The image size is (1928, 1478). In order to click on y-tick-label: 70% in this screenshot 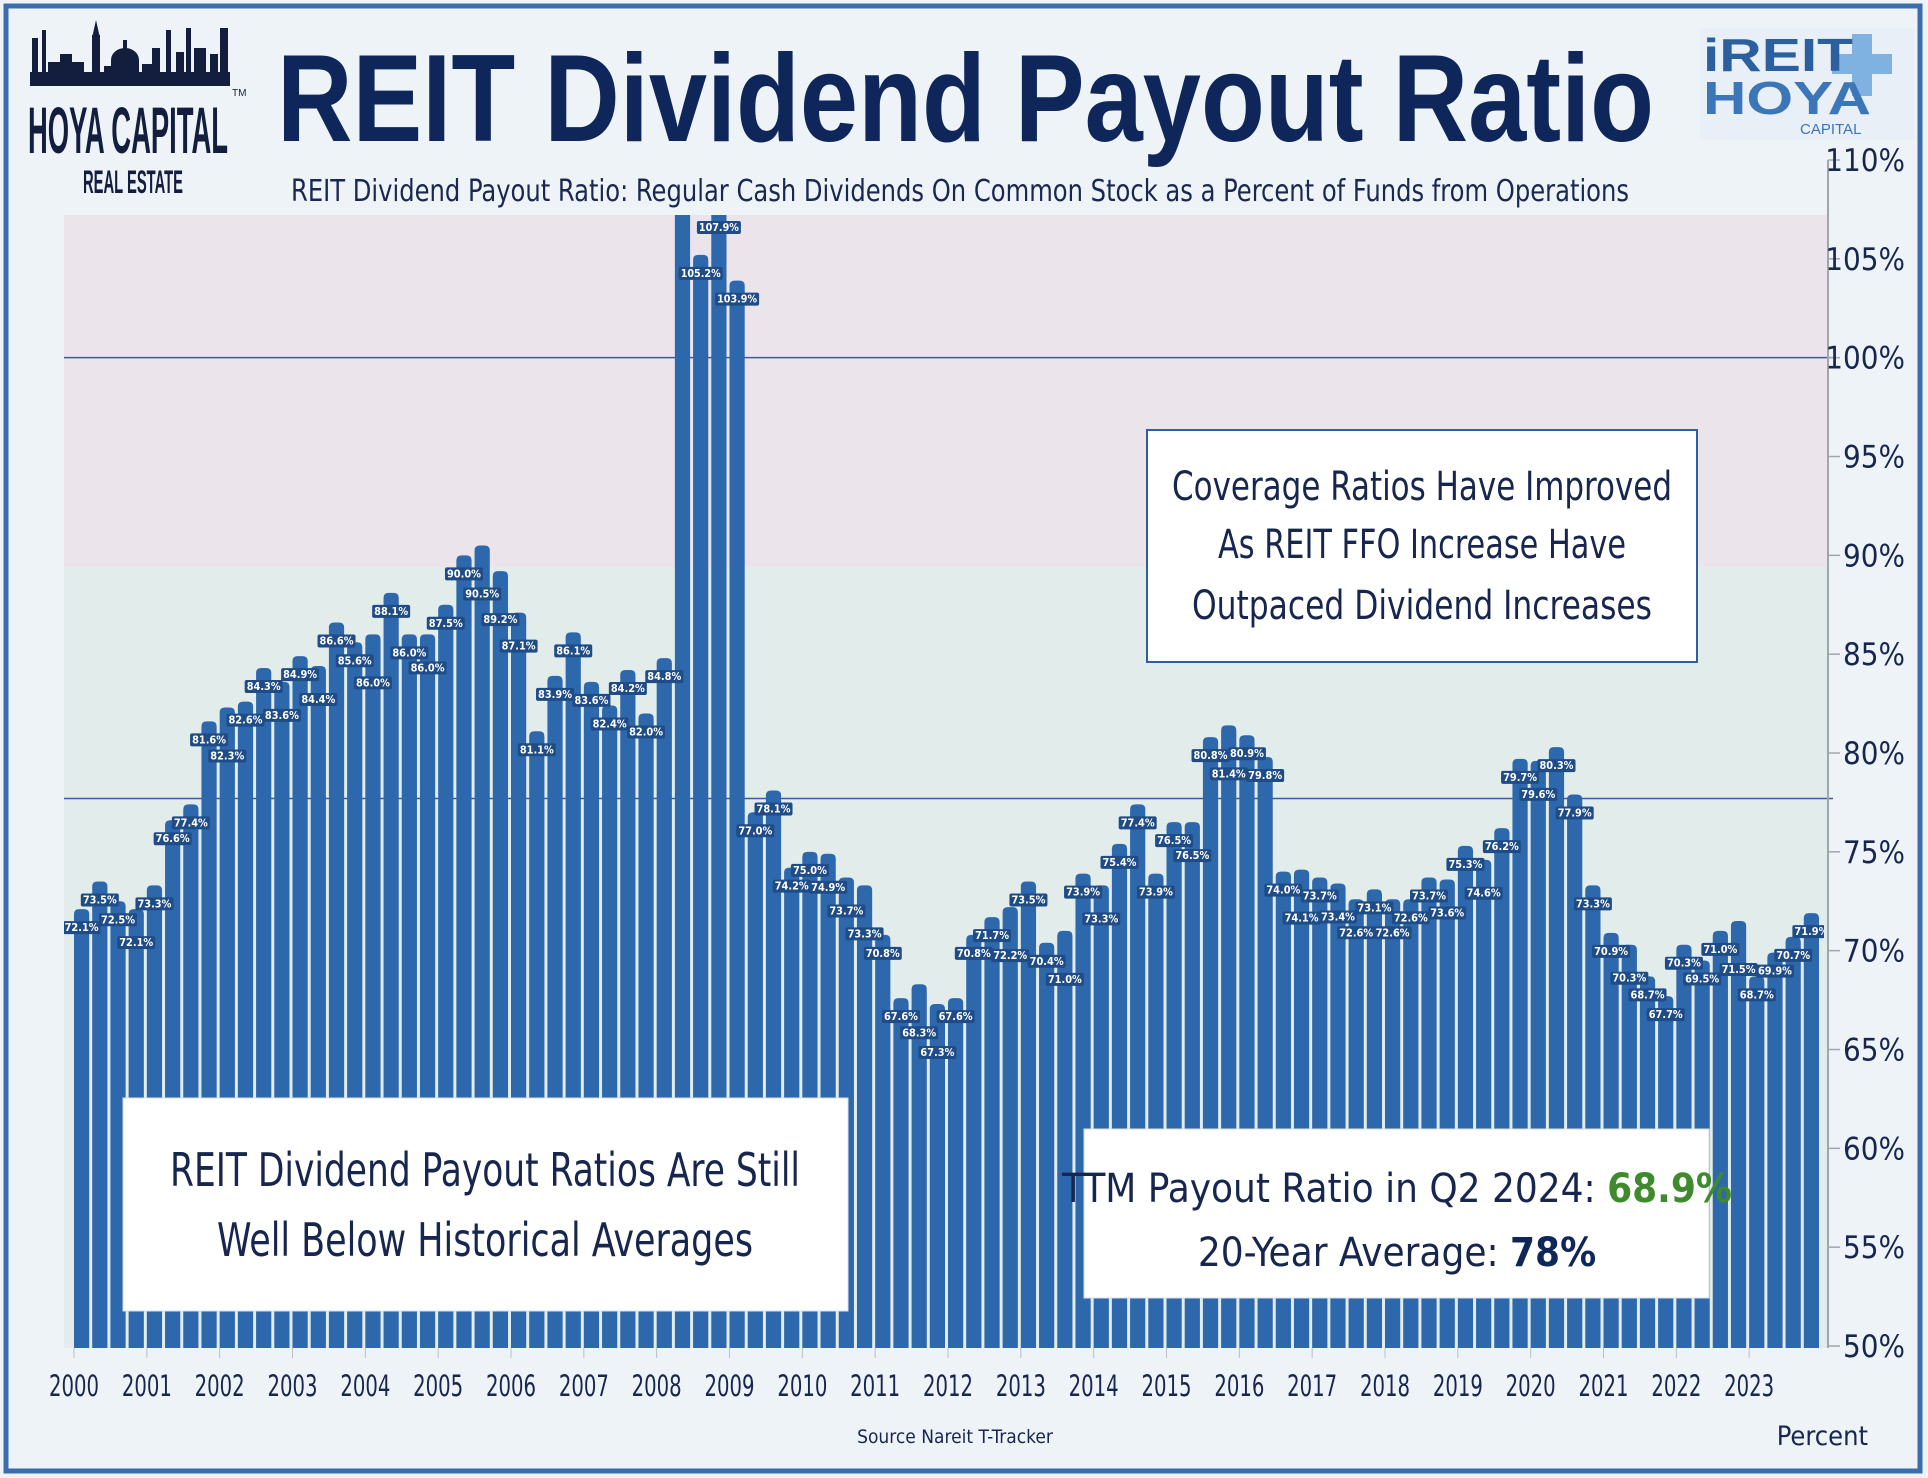, I will do `click(1874, 952)`.